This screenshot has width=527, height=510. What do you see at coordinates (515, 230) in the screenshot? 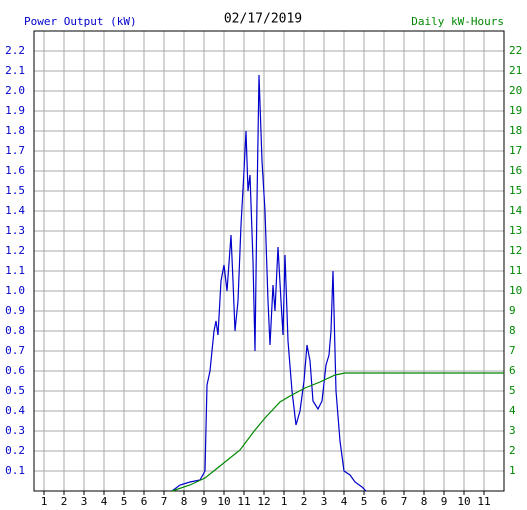
I see `y2-tick-label: 13` at bounding box center [515, 230].